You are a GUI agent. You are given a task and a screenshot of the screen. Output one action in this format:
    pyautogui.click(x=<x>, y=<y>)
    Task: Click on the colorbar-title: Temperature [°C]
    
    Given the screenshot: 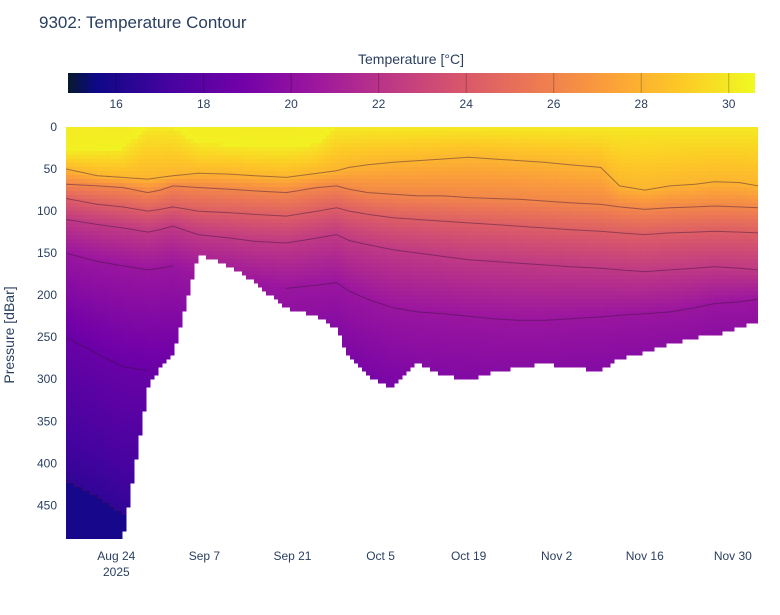 What is the action you would take?
    pyautogui.click(x=411, y=59)
    